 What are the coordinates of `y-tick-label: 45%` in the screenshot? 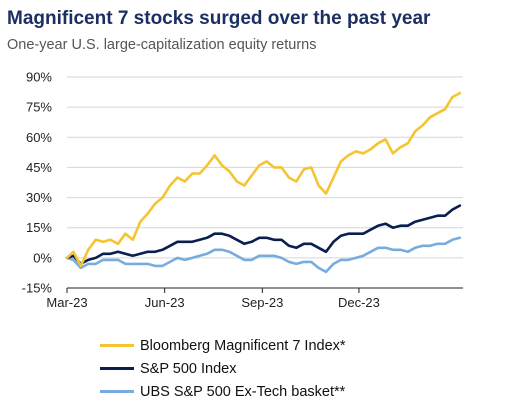 It's located at (39, 167).